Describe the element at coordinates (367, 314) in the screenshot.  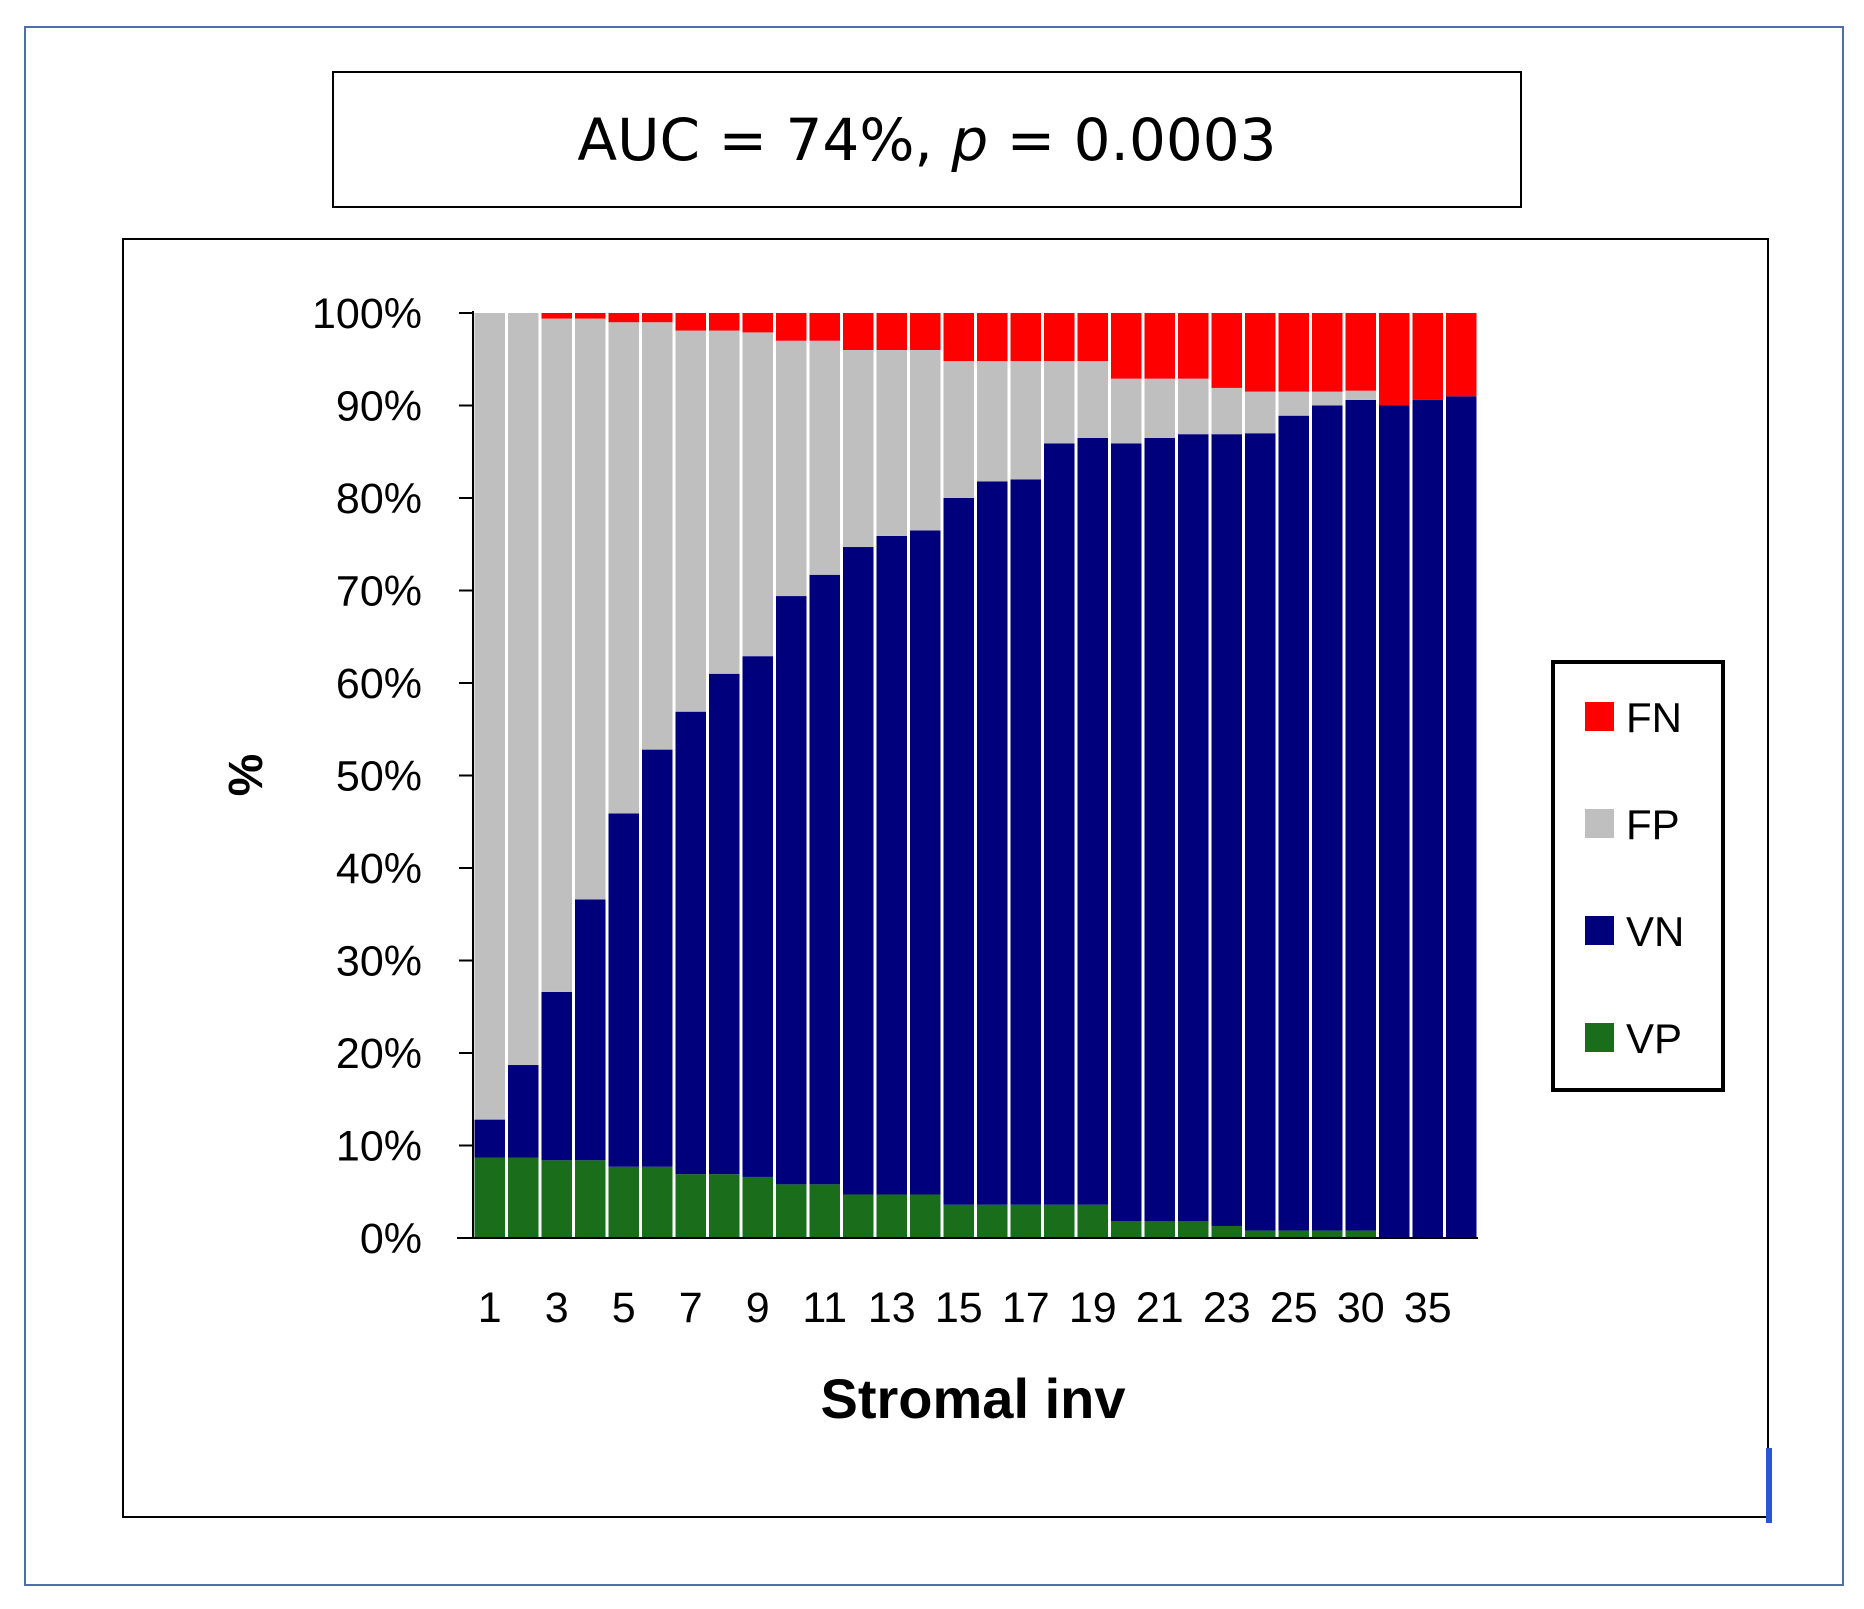
I see `y-tick-label: 100%` at that location.